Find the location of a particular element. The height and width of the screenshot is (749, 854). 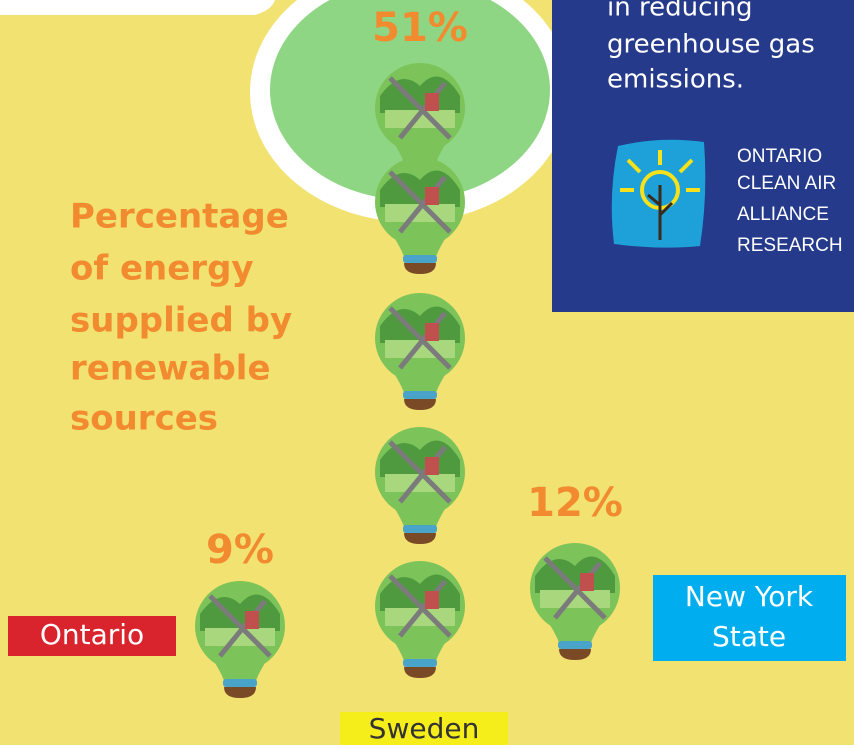

ontario-box is located at coordinates (92, 636).